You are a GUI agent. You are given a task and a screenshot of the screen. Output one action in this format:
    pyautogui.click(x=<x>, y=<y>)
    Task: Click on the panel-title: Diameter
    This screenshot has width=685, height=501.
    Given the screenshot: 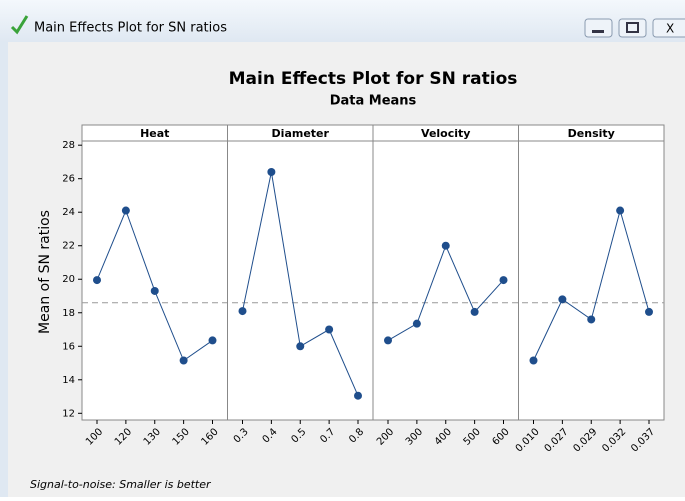 What is the action you would take?
    pyautogui.click(x=301, y=133)
    